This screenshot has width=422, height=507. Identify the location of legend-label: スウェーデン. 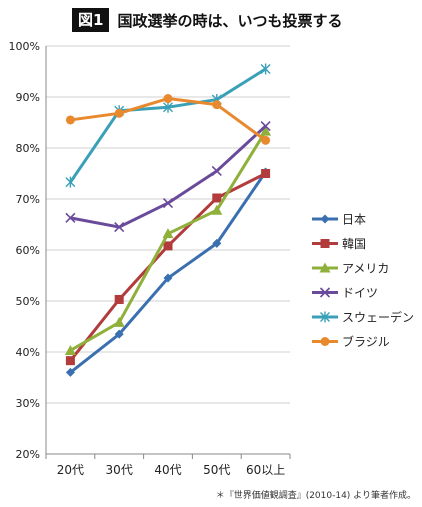
(378, 317).